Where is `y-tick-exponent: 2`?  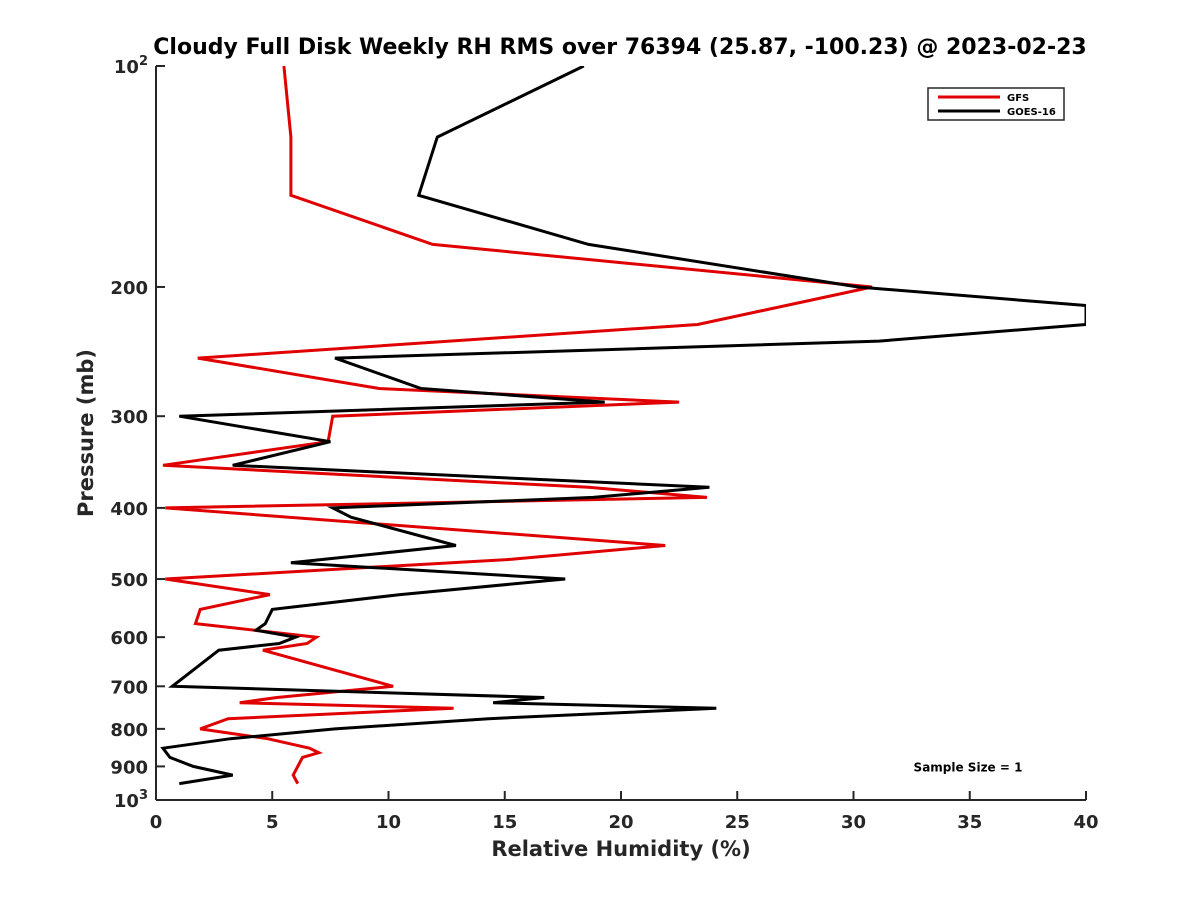
y-tick-exponent: 2 is located at coordinates (143, 61).